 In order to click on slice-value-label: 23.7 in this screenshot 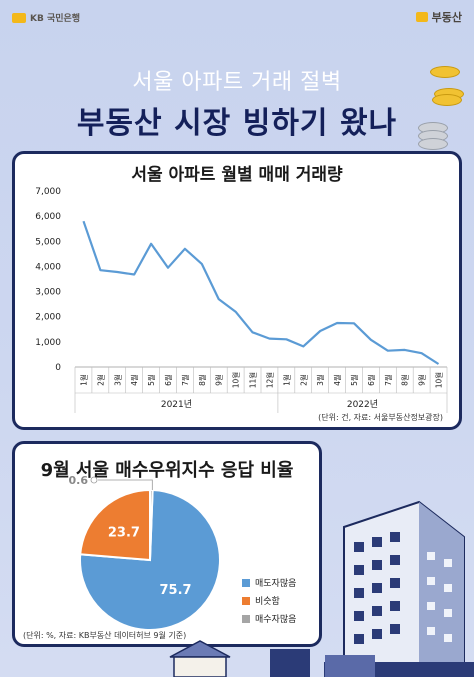, I will do `click(124, 533)`.